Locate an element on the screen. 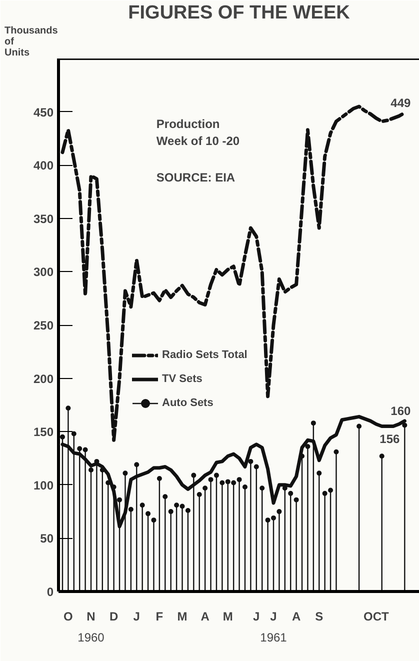 The width and height of the screenshot is (419, 661). x-tick-label: F is located at coordinates (160, 617).